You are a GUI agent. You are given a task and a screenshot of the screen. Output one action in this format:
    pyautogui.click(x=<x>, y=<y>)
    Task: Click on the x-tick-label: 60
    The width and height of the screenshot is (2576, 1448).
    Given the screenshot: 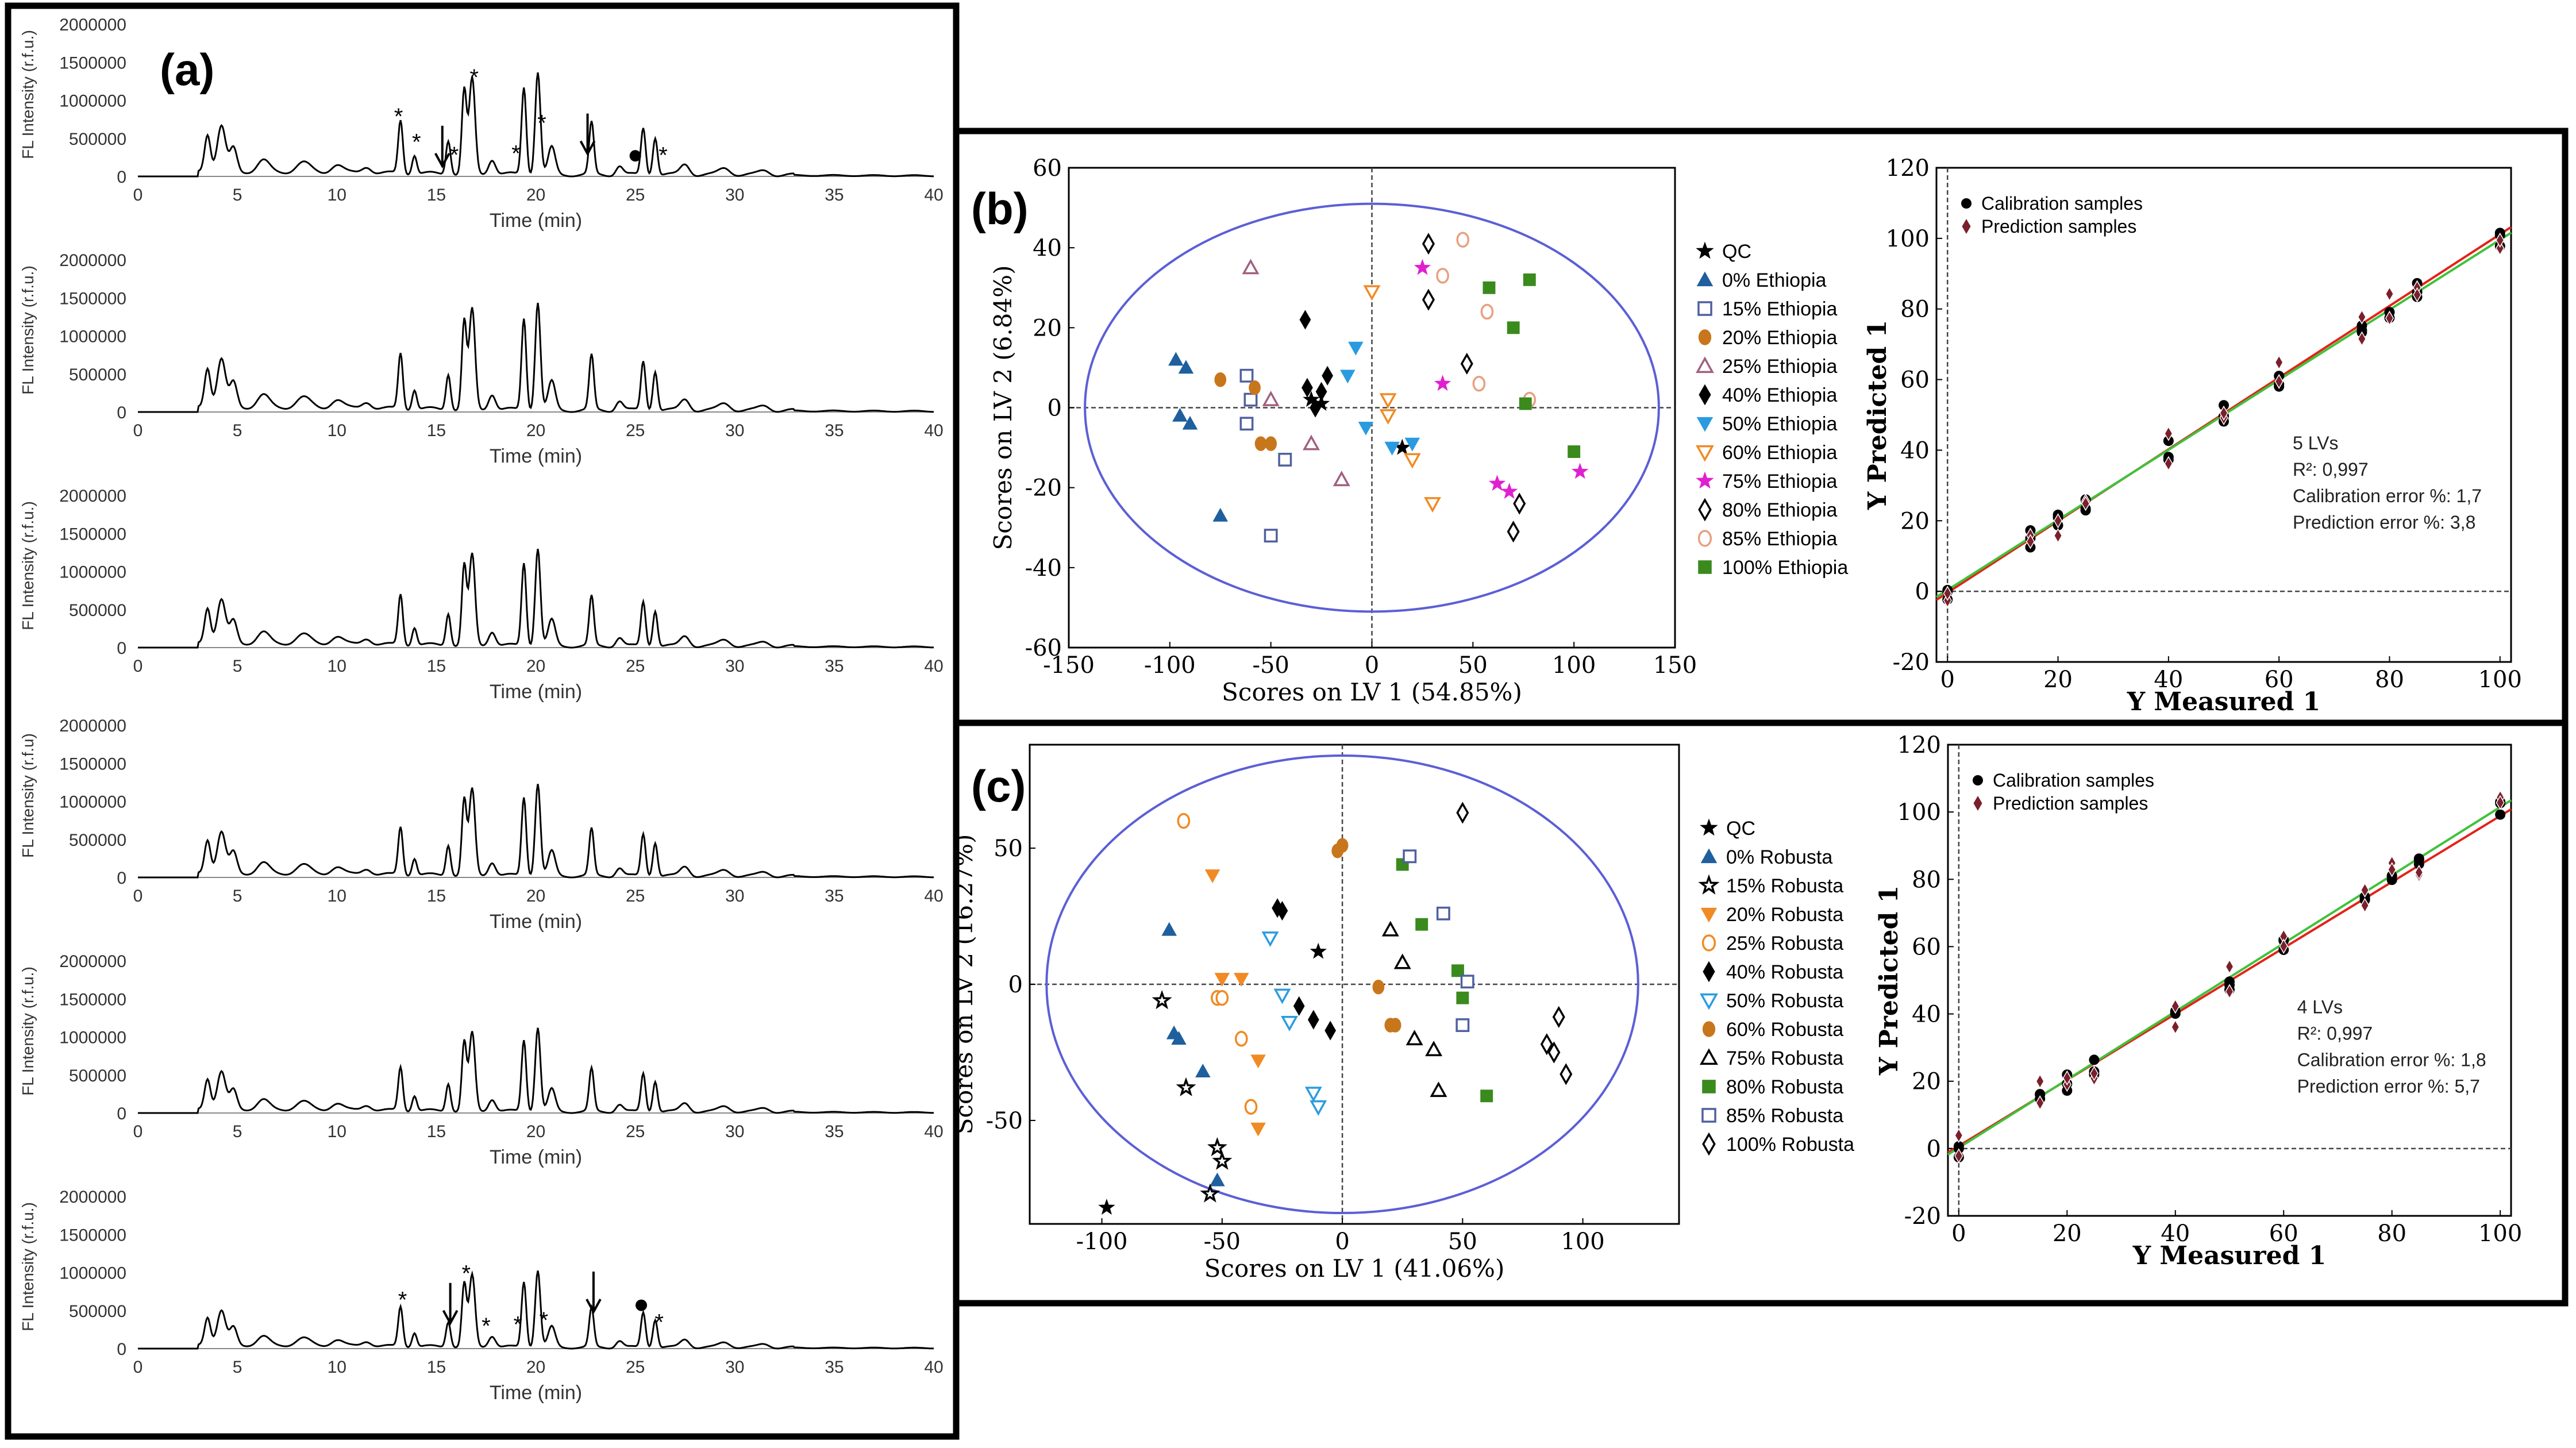 What is the action you would take?
    pyautogui.click(x=2279, y=680)
    